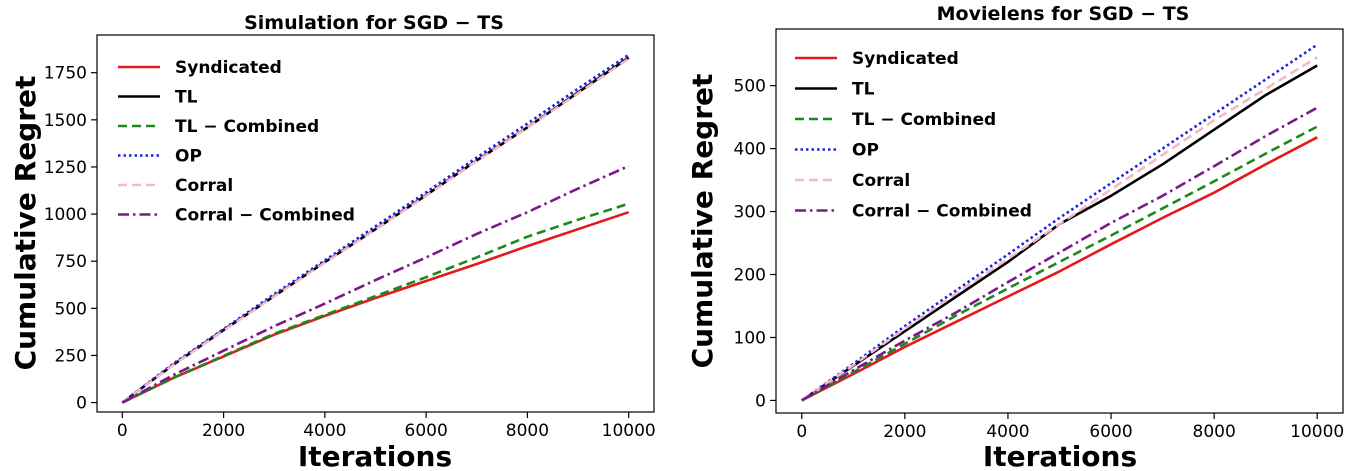 This screenshot has width=1353, height=471. Describe the element at coordinates (65, 168) in the screenshot. I see `y-tick-label: 1250` at that location.